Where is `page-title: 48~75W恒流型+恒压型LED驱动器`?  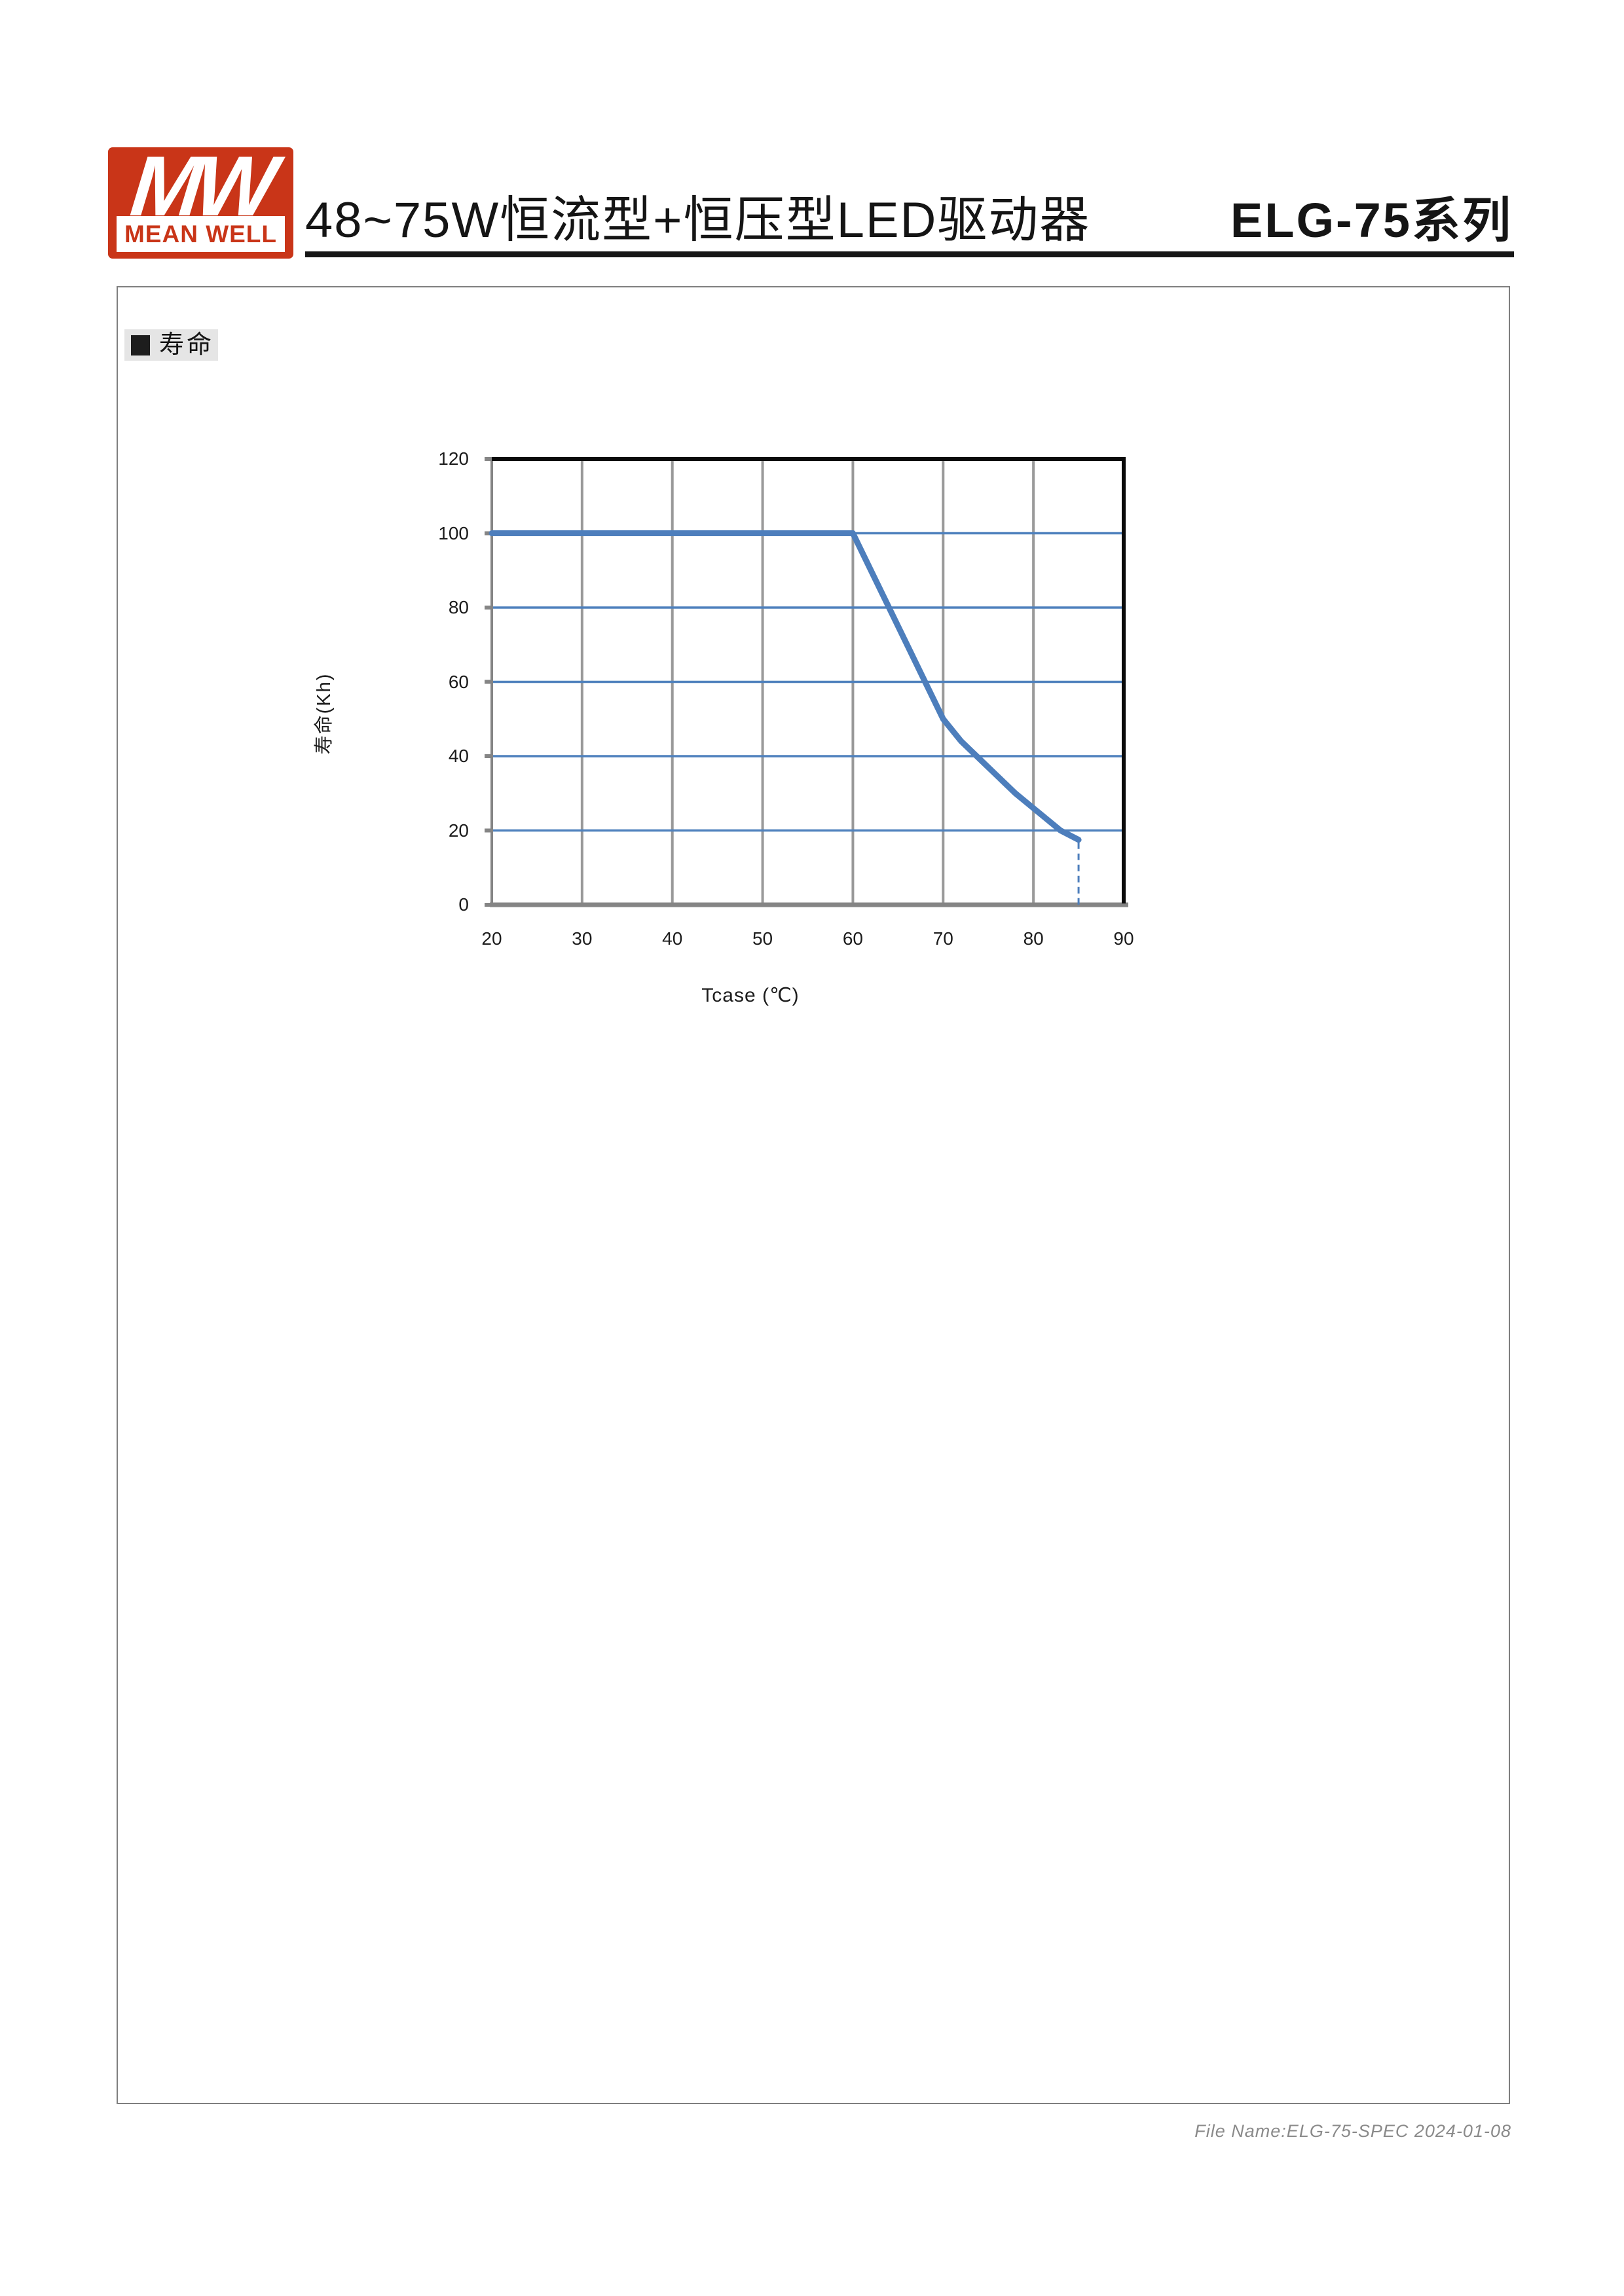
page-title: 48~75W恒流型+恒压型LED驱动器 is located at coordinates (698, 220).